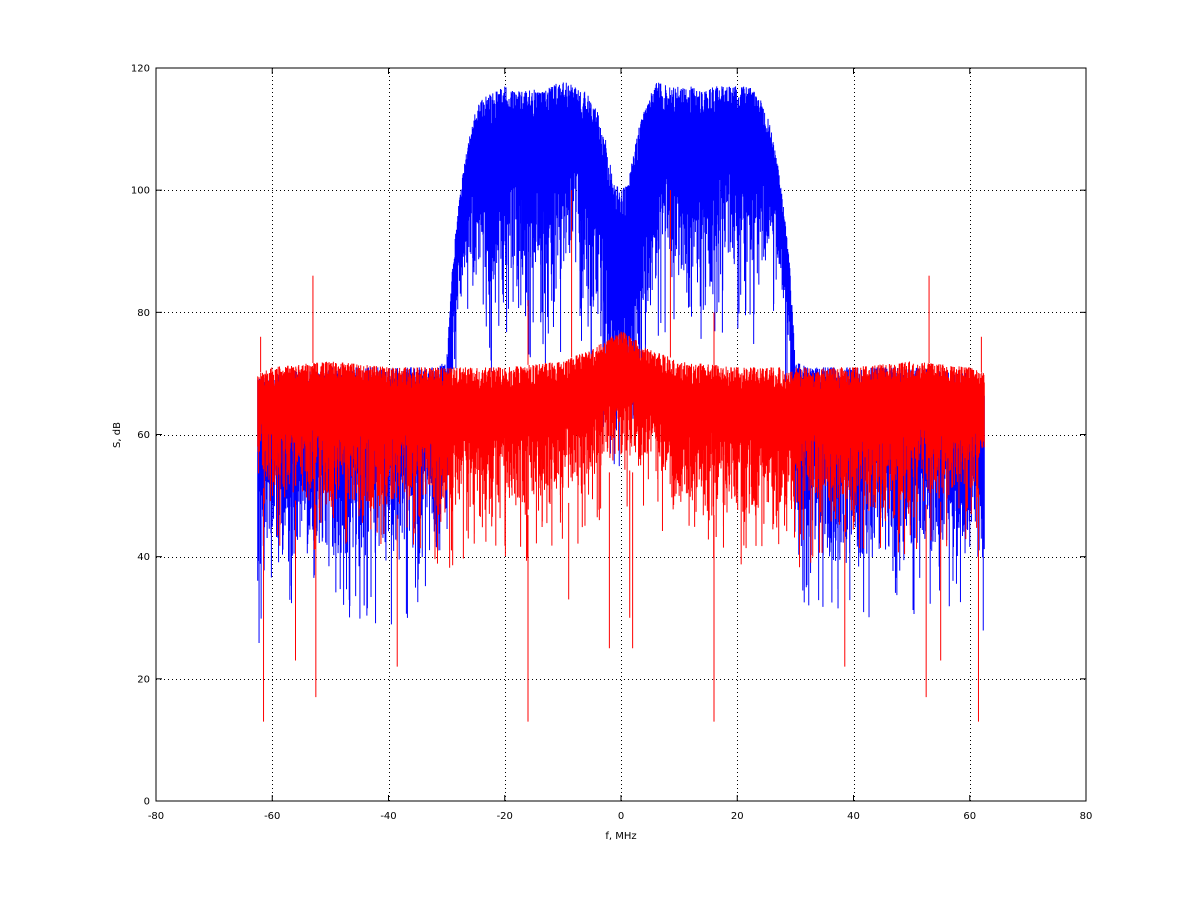 The image size is (1200, 901). What do you see at coordinates (969, 816) in the screenshot?
I see `x-tick-label: 60` at bounding box center [969, 816].